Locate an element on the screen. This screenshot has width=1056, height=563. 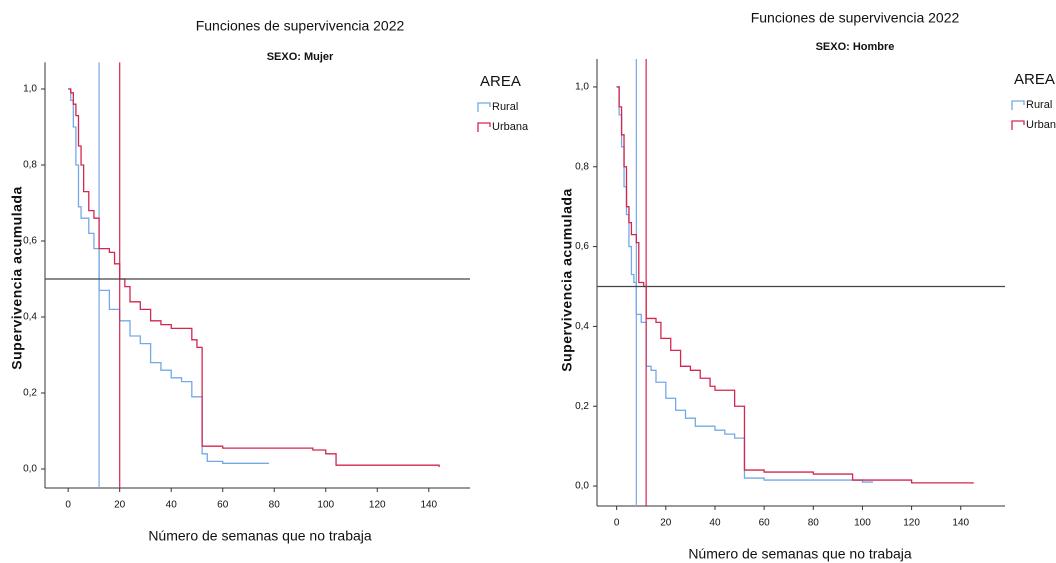
chart-subtitle: SEXO: Mujer is located at coordinates (300, 57).